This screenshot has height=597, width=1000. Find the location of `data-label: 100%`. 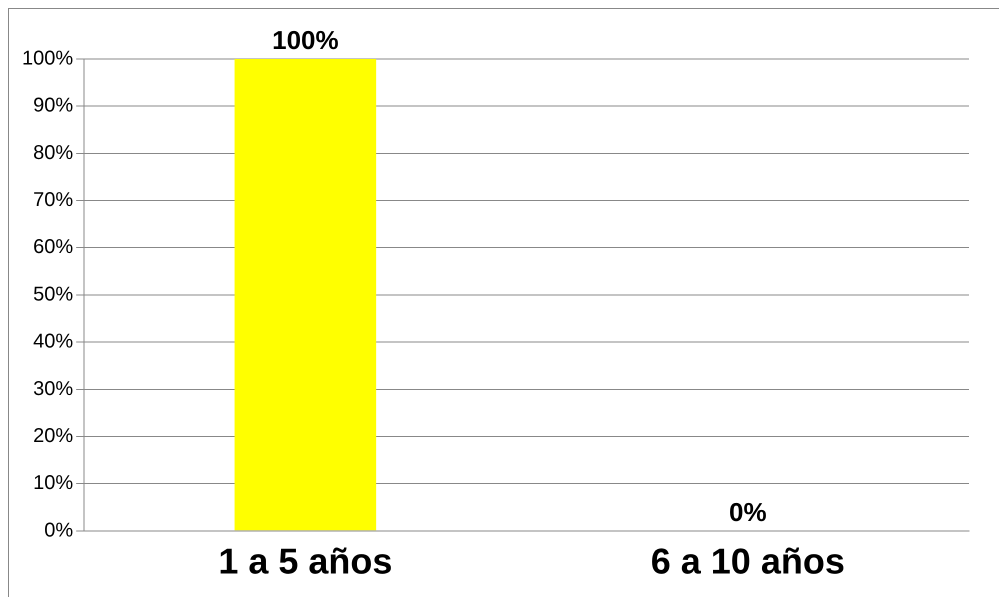

data-label: 100% is located at coordinates (305, 40).